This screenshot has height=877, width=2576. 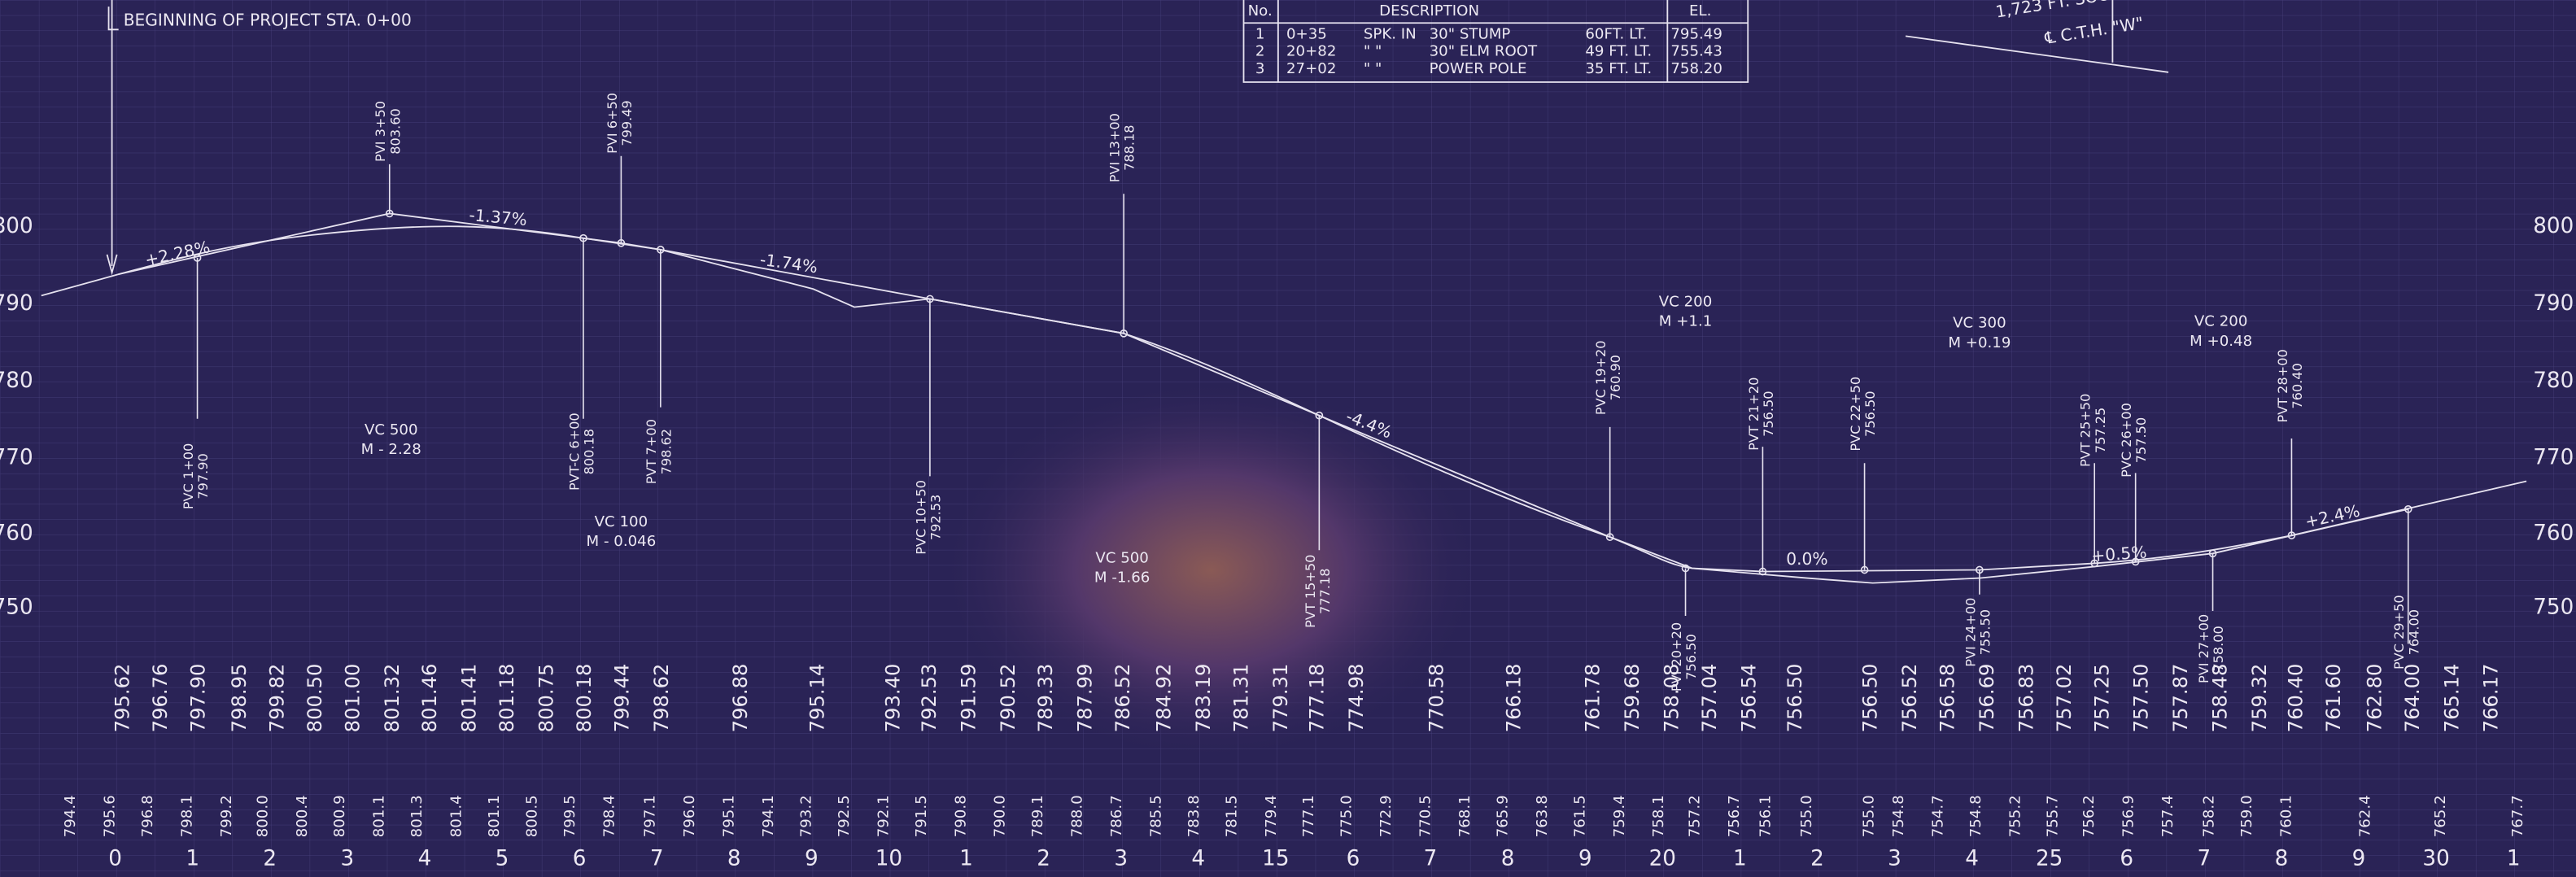 I want to click on elevation-label: 790, so click(x=2553, y=304).